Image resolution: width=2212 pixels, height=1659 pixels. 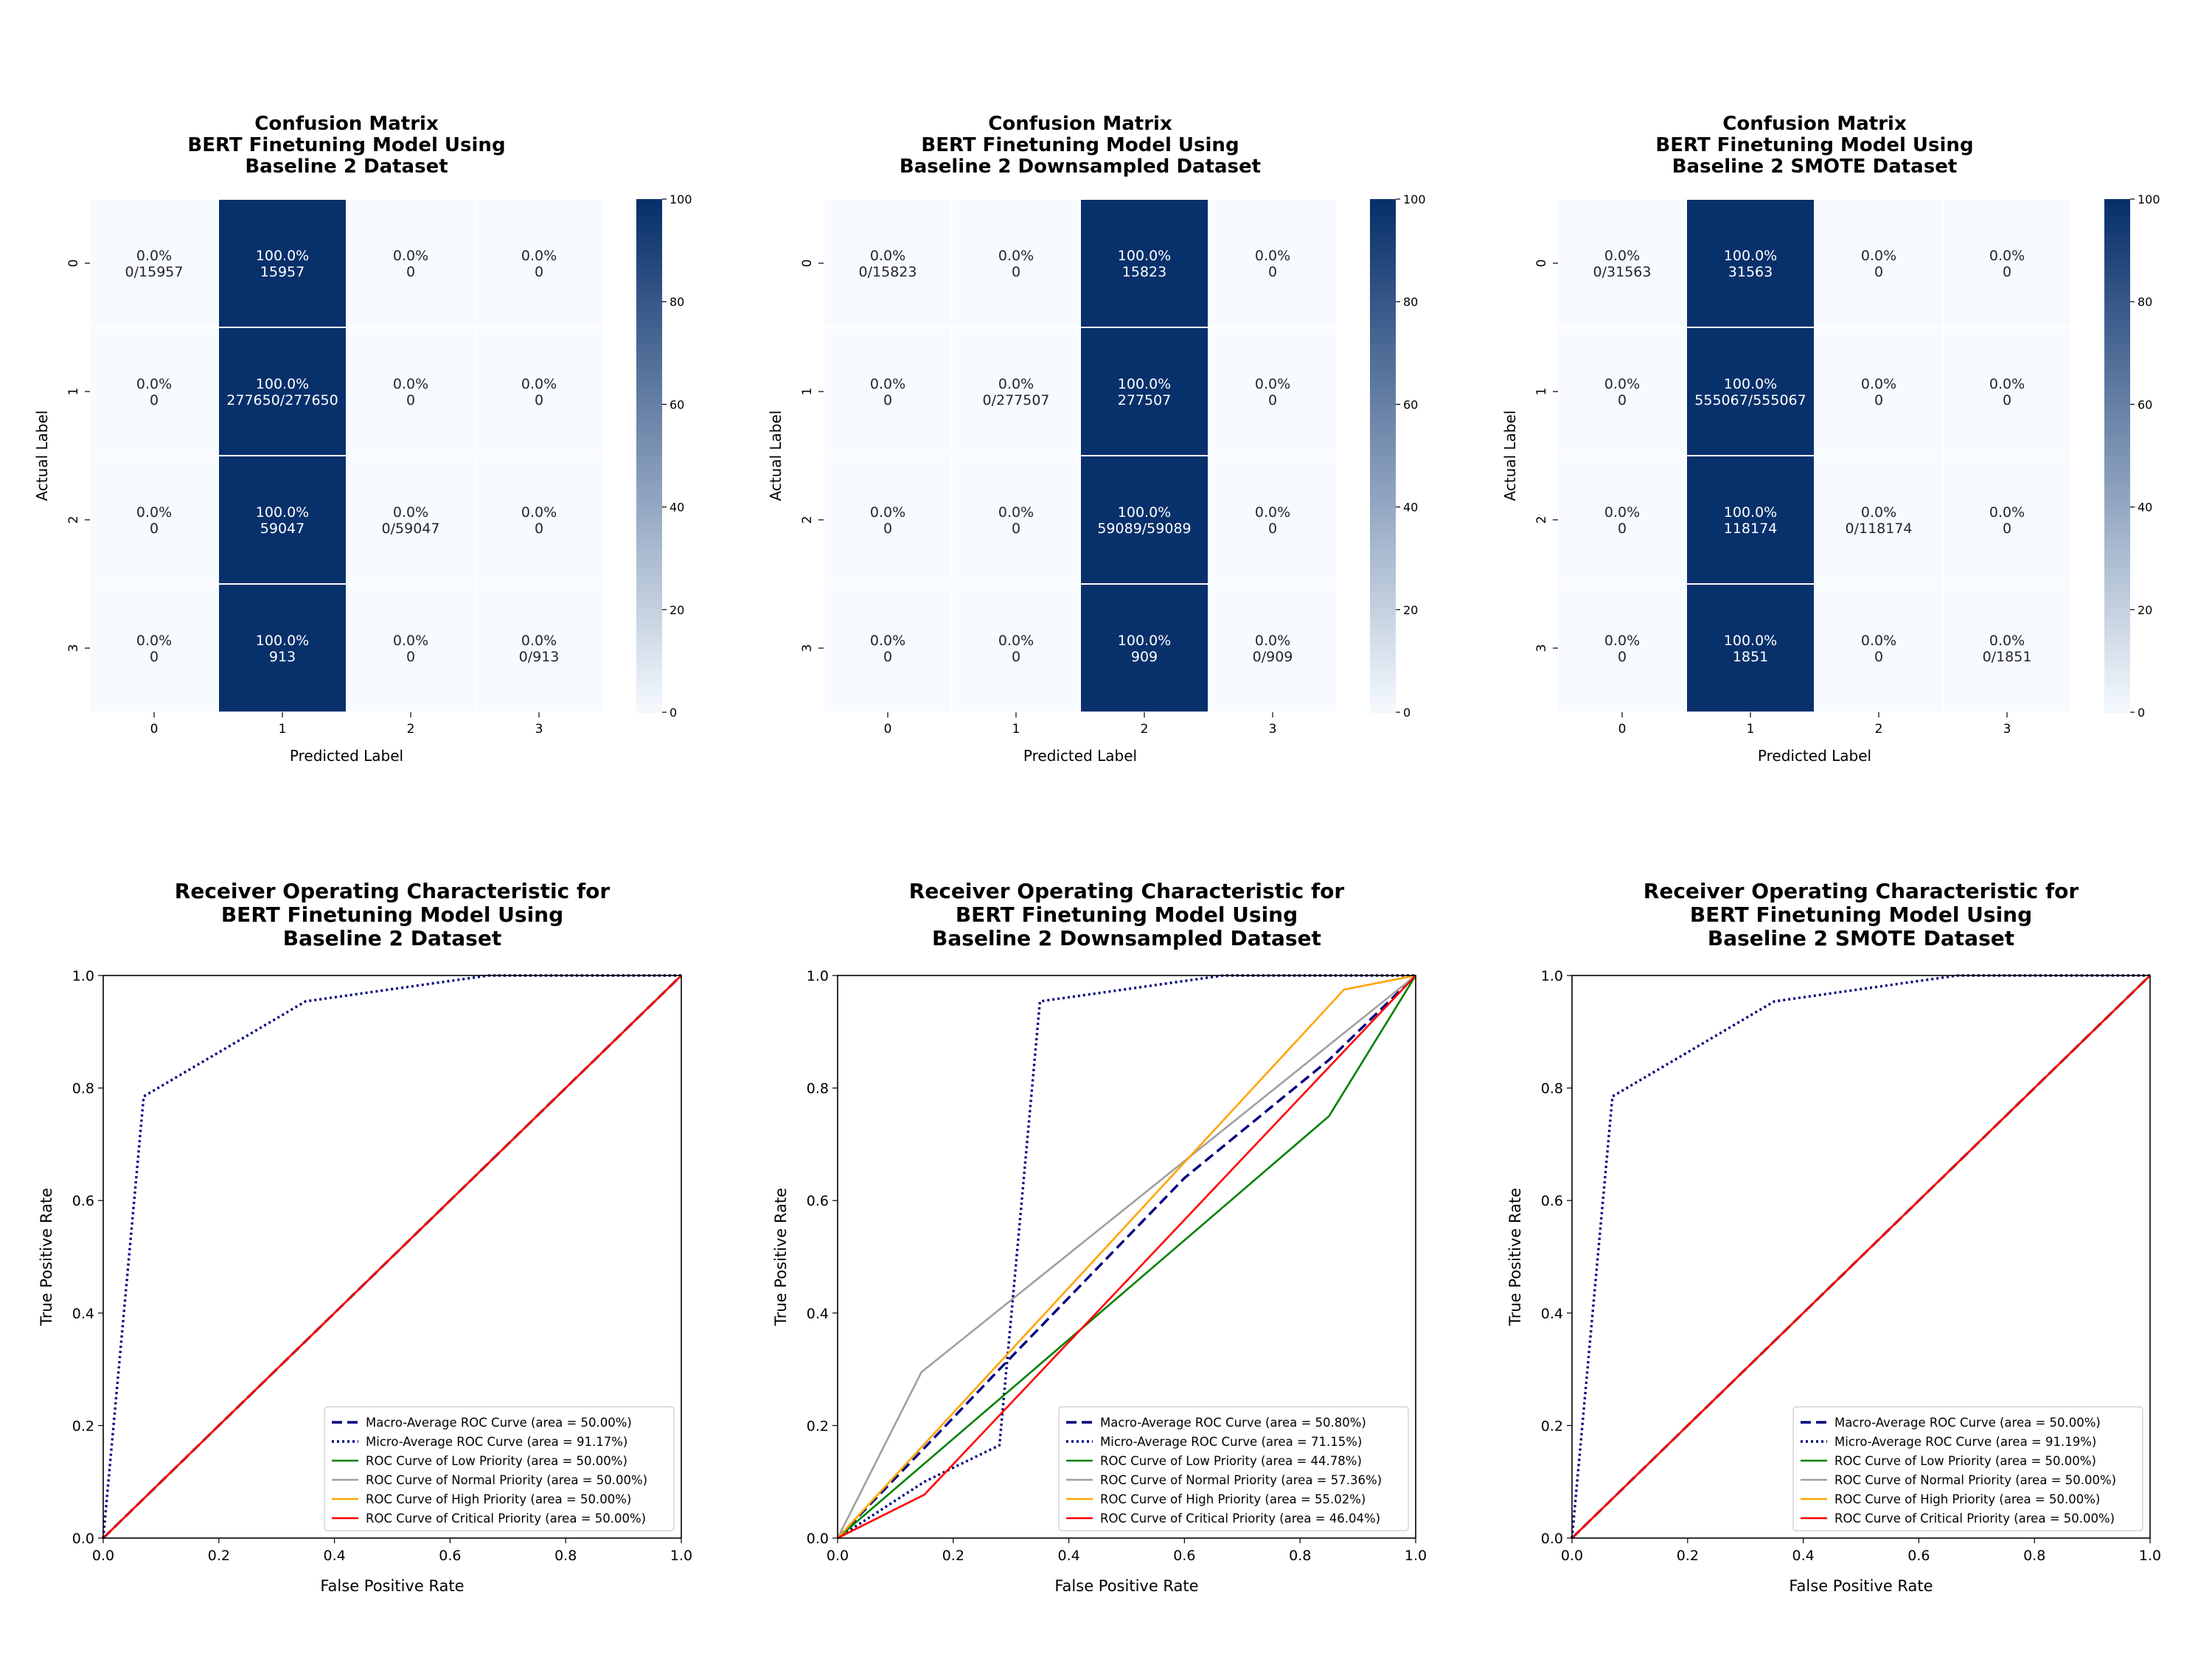 I want to click on roc-series-micro, so click(x=391, y=1256).